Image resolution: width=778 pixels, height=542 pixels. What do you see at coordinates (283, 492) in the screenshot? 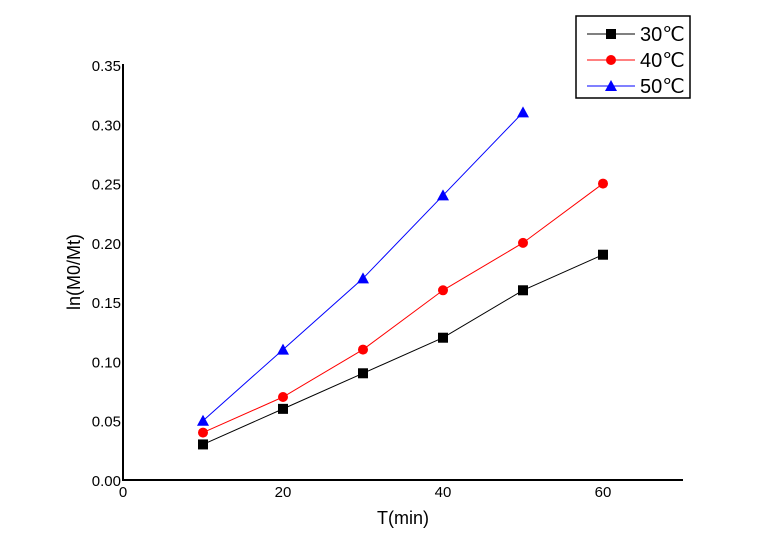
I see `x-tick-label: 20` at bounding box center [283, 492].